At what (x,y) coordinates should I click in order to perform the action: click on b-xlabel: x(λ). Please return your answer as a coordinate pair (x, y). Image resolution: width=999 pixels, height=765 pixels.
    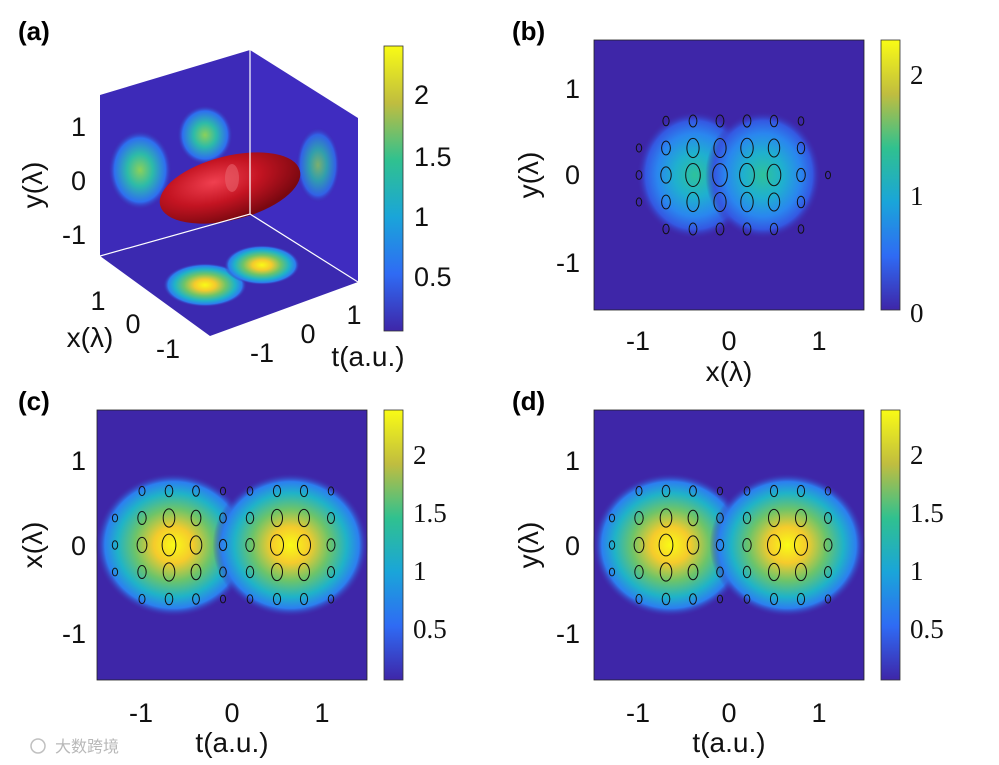
    Looking at the image, I should click on (729, 371).